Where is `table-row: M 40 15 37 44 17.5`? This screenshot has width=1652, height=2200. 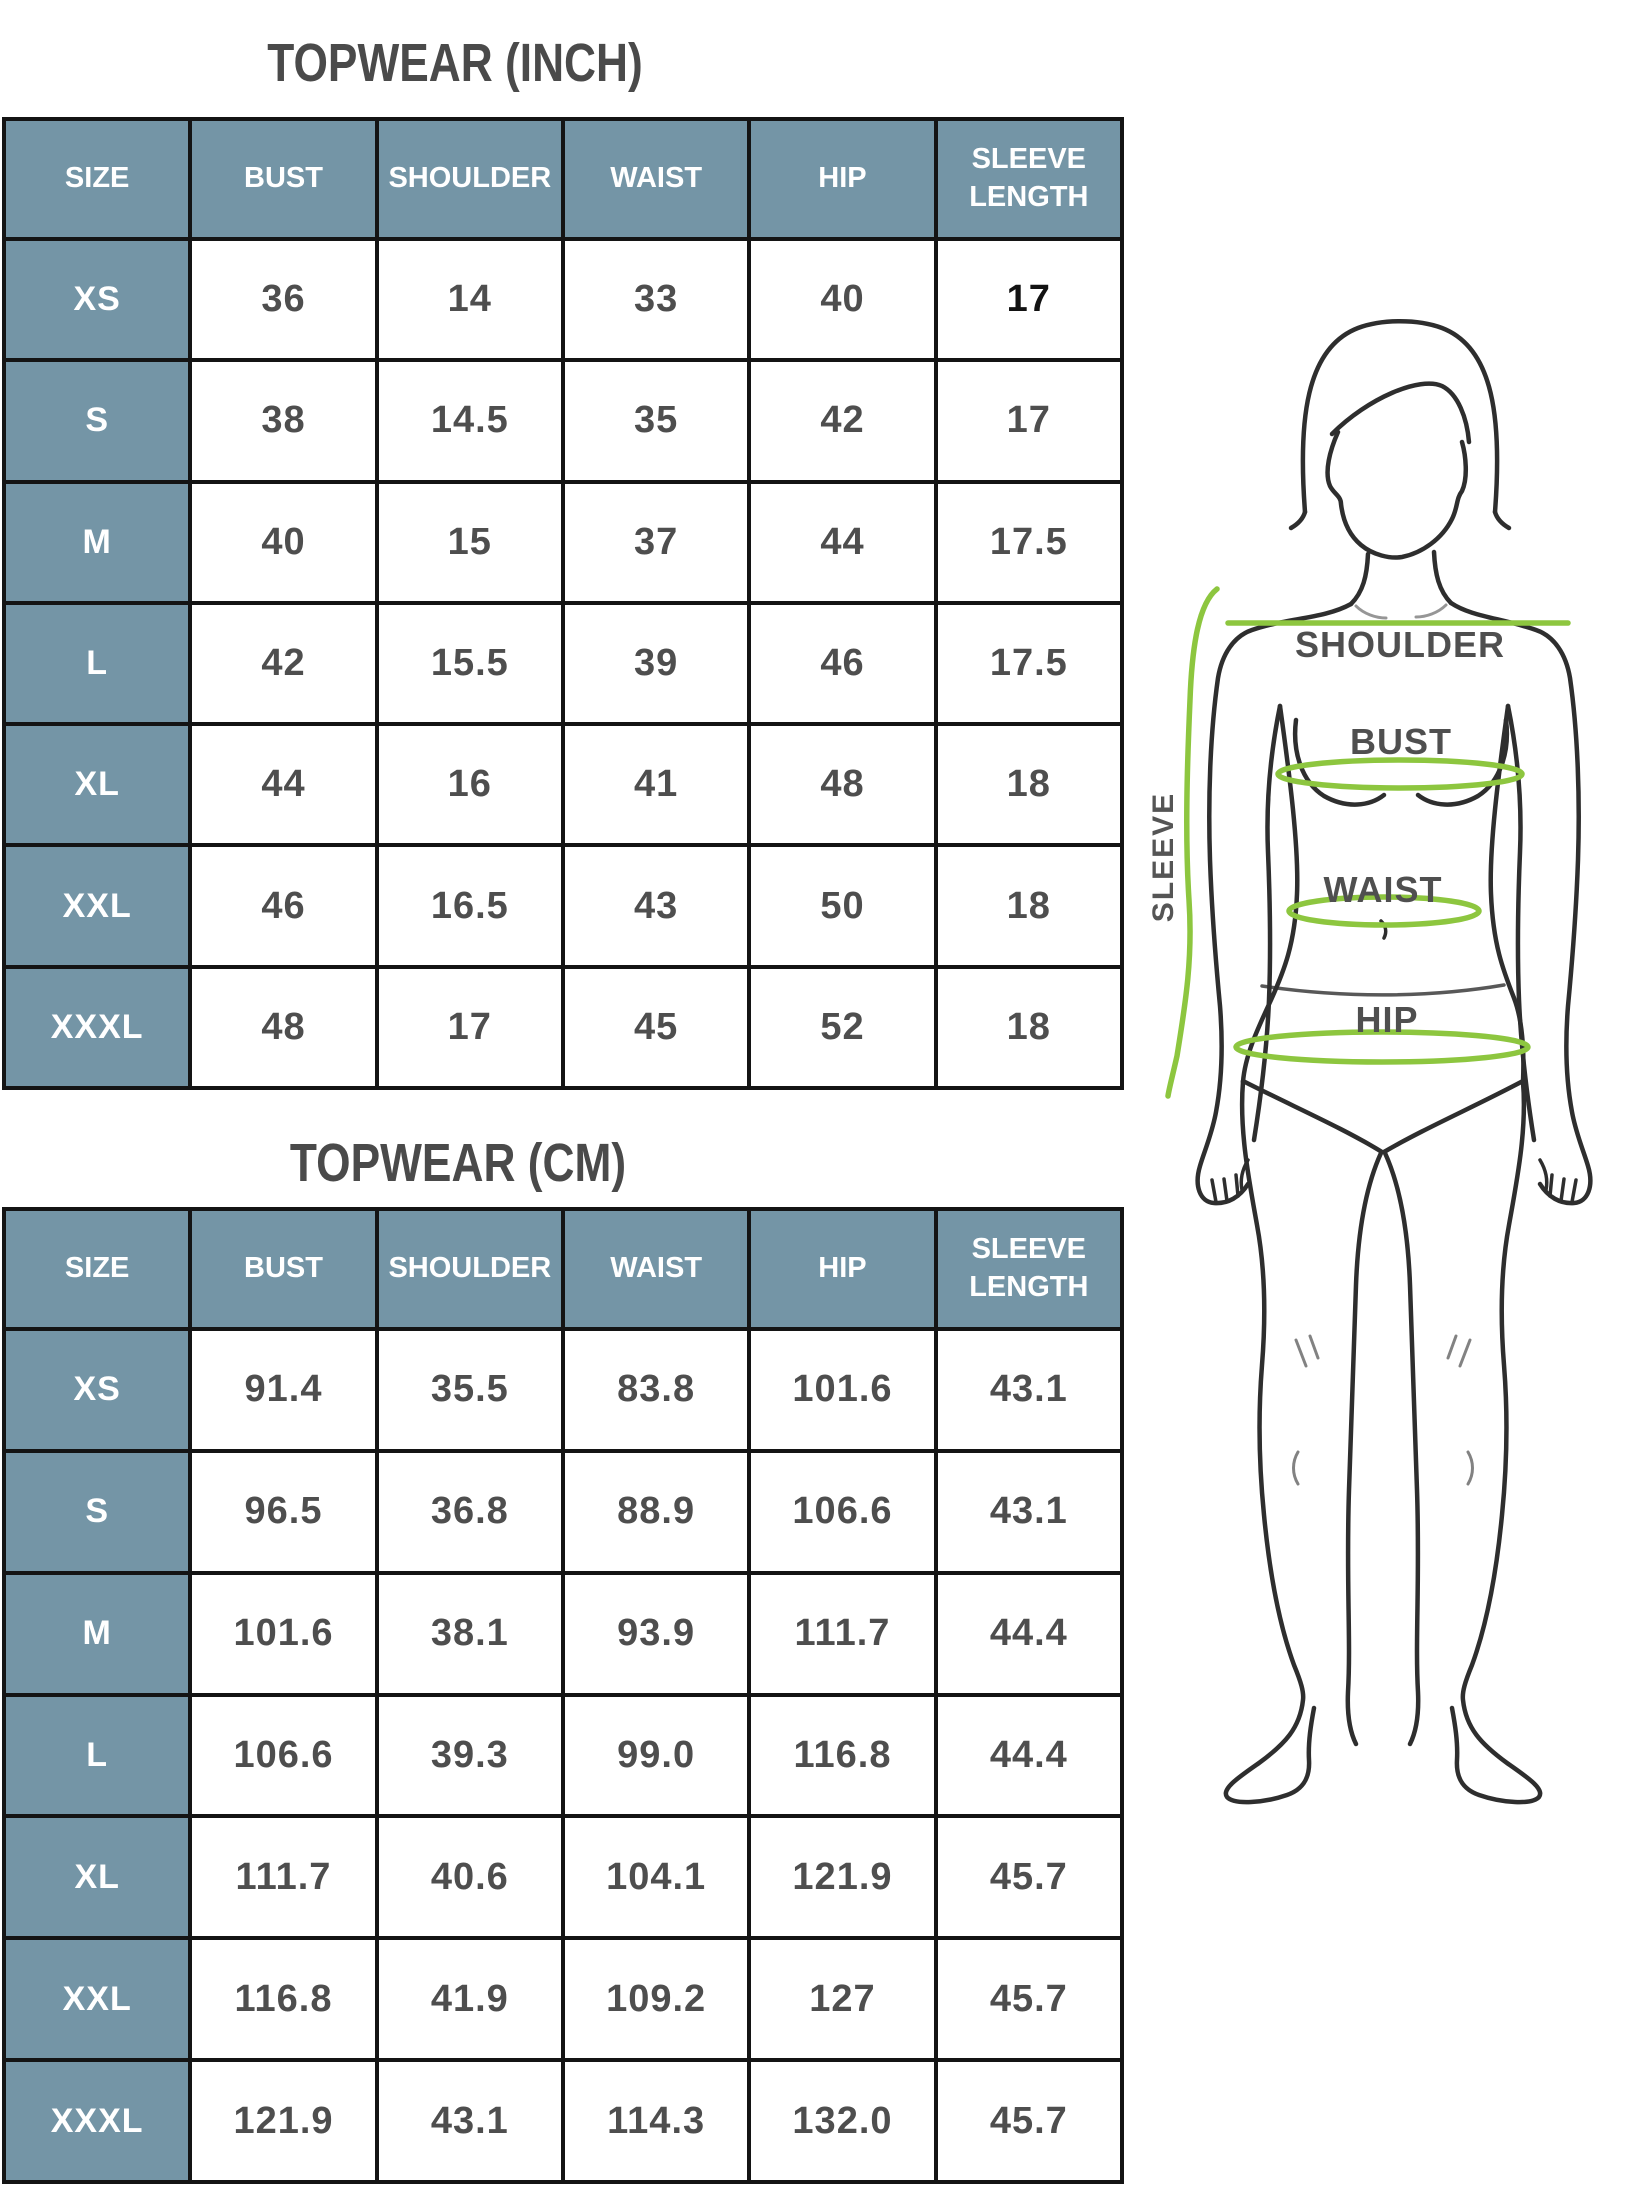 table-row: M 40 15 37 44 17.5 is located at coordinates (563, 542).